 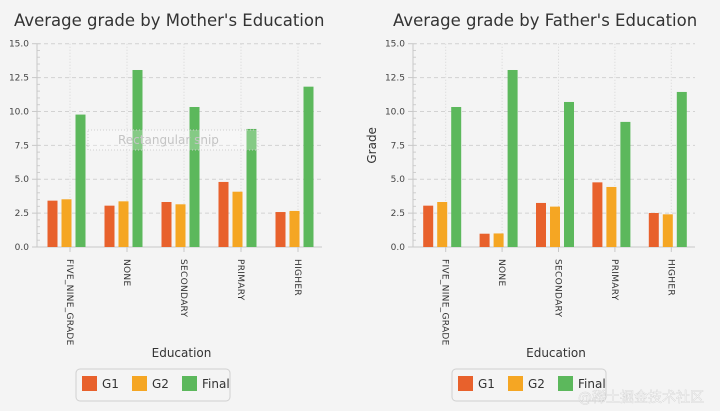 I want to click on y-axis-title: Grade, so click(x=372, y=145).